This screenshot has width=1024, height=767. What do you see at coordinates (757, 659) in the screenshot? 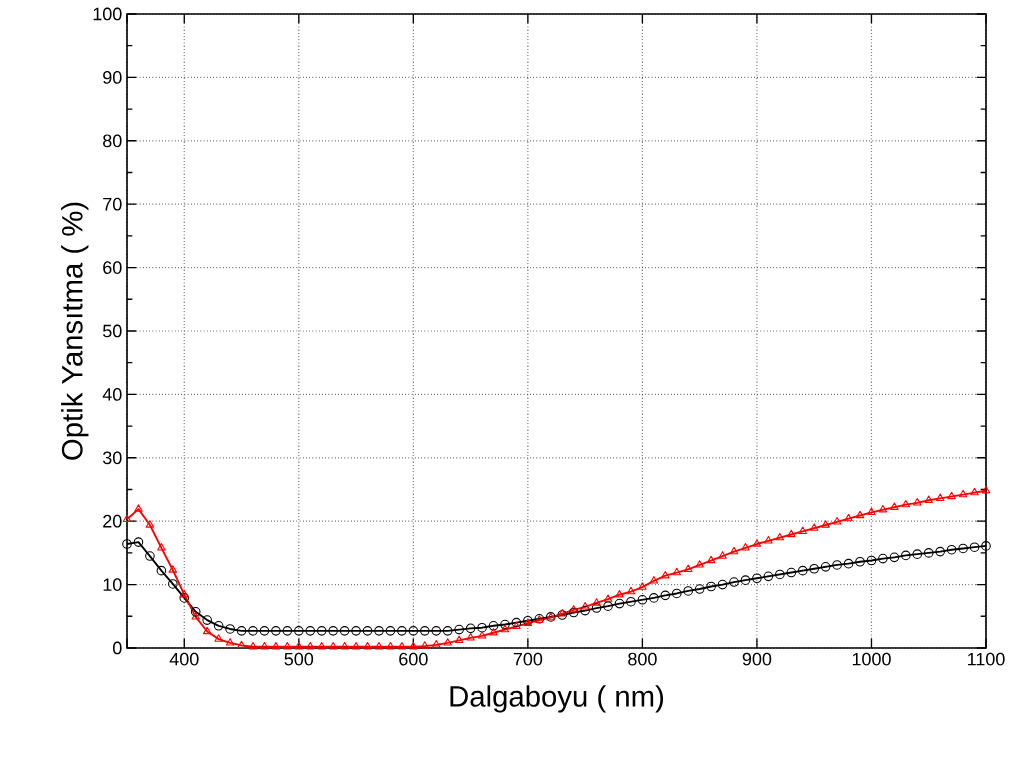
I see `x-tick-label: 900` at bounding box center [757, 659].